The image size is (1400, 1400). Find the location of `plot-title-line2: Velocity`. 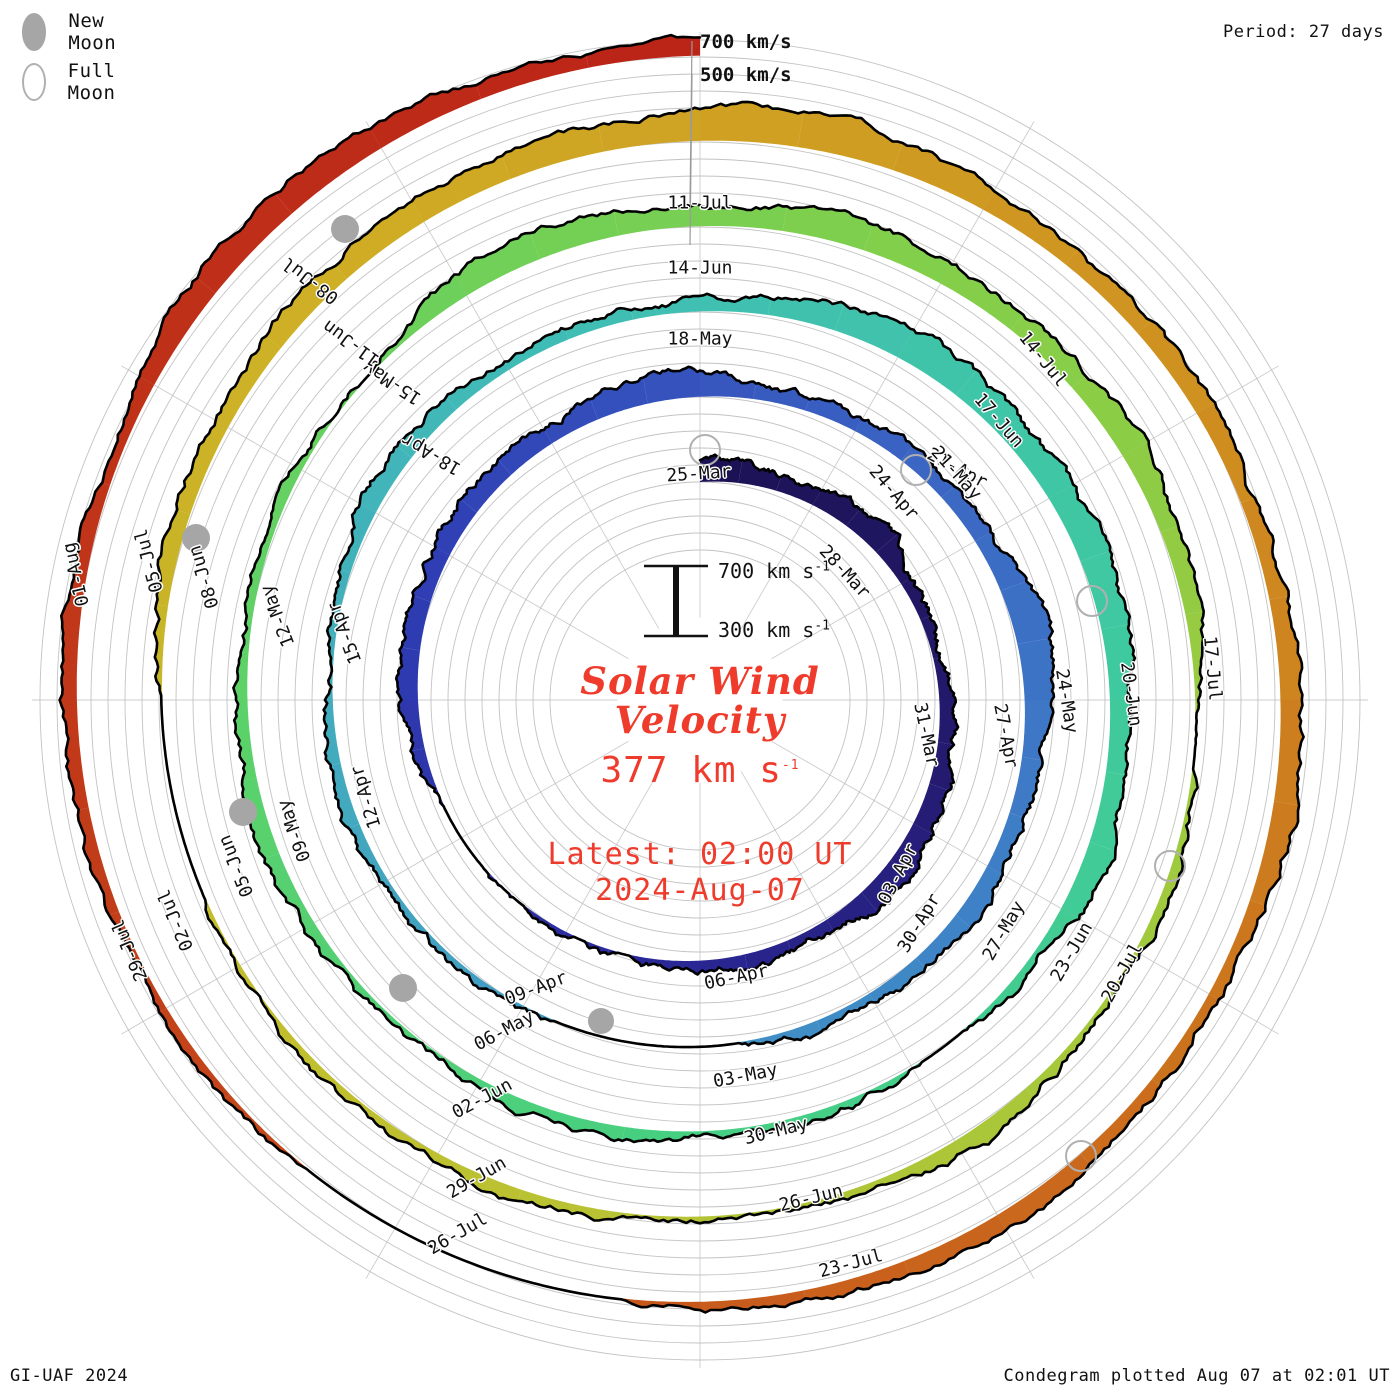

plot-title-line2: Velocity is located at coordinates (700, 720).